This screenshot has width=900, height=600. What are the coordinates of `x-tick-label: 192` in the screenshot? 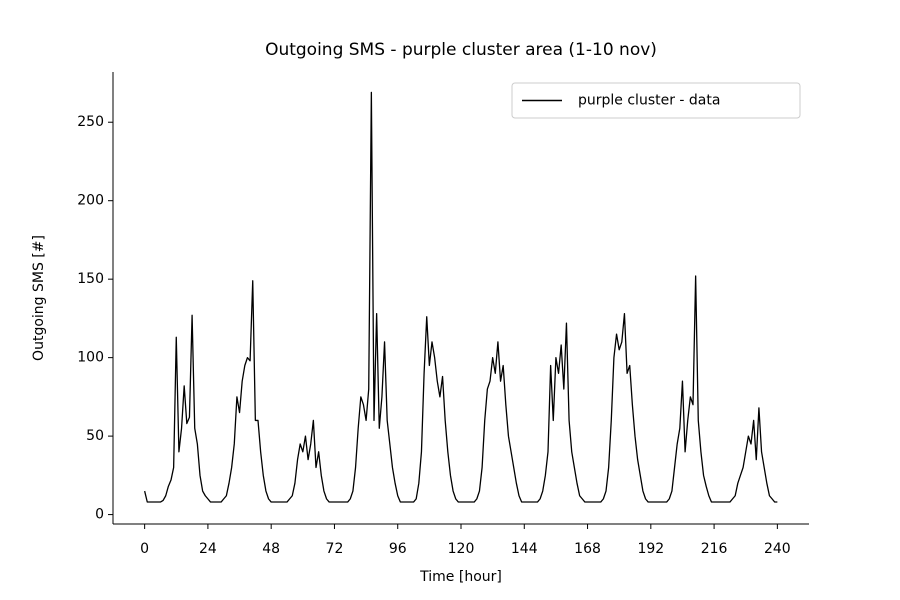 It's located at (650, 549).